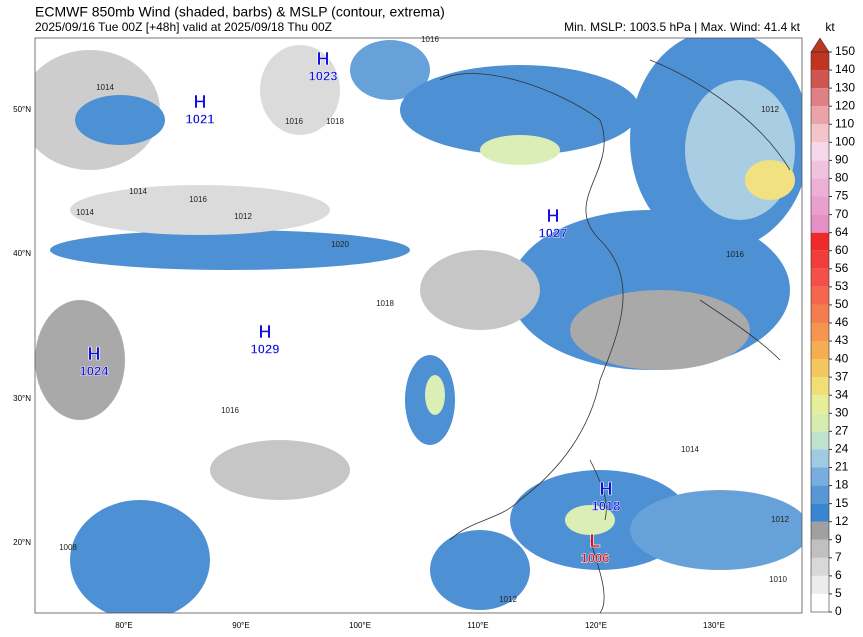 This screenshot has height=637, width=863. I want to click on lat-label: 40°N, so click(22, 253).